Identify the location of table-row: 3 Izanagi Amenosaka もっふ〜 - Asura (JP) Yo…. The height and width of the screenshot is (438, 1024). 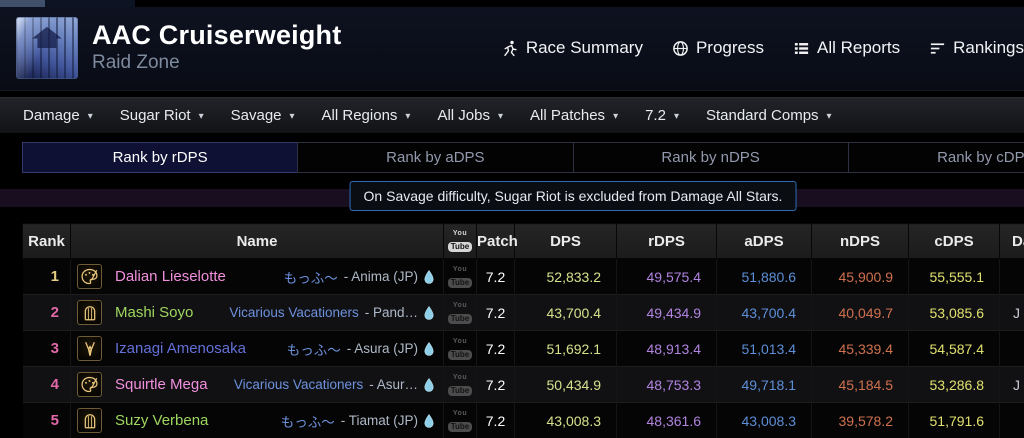
(523, 349).